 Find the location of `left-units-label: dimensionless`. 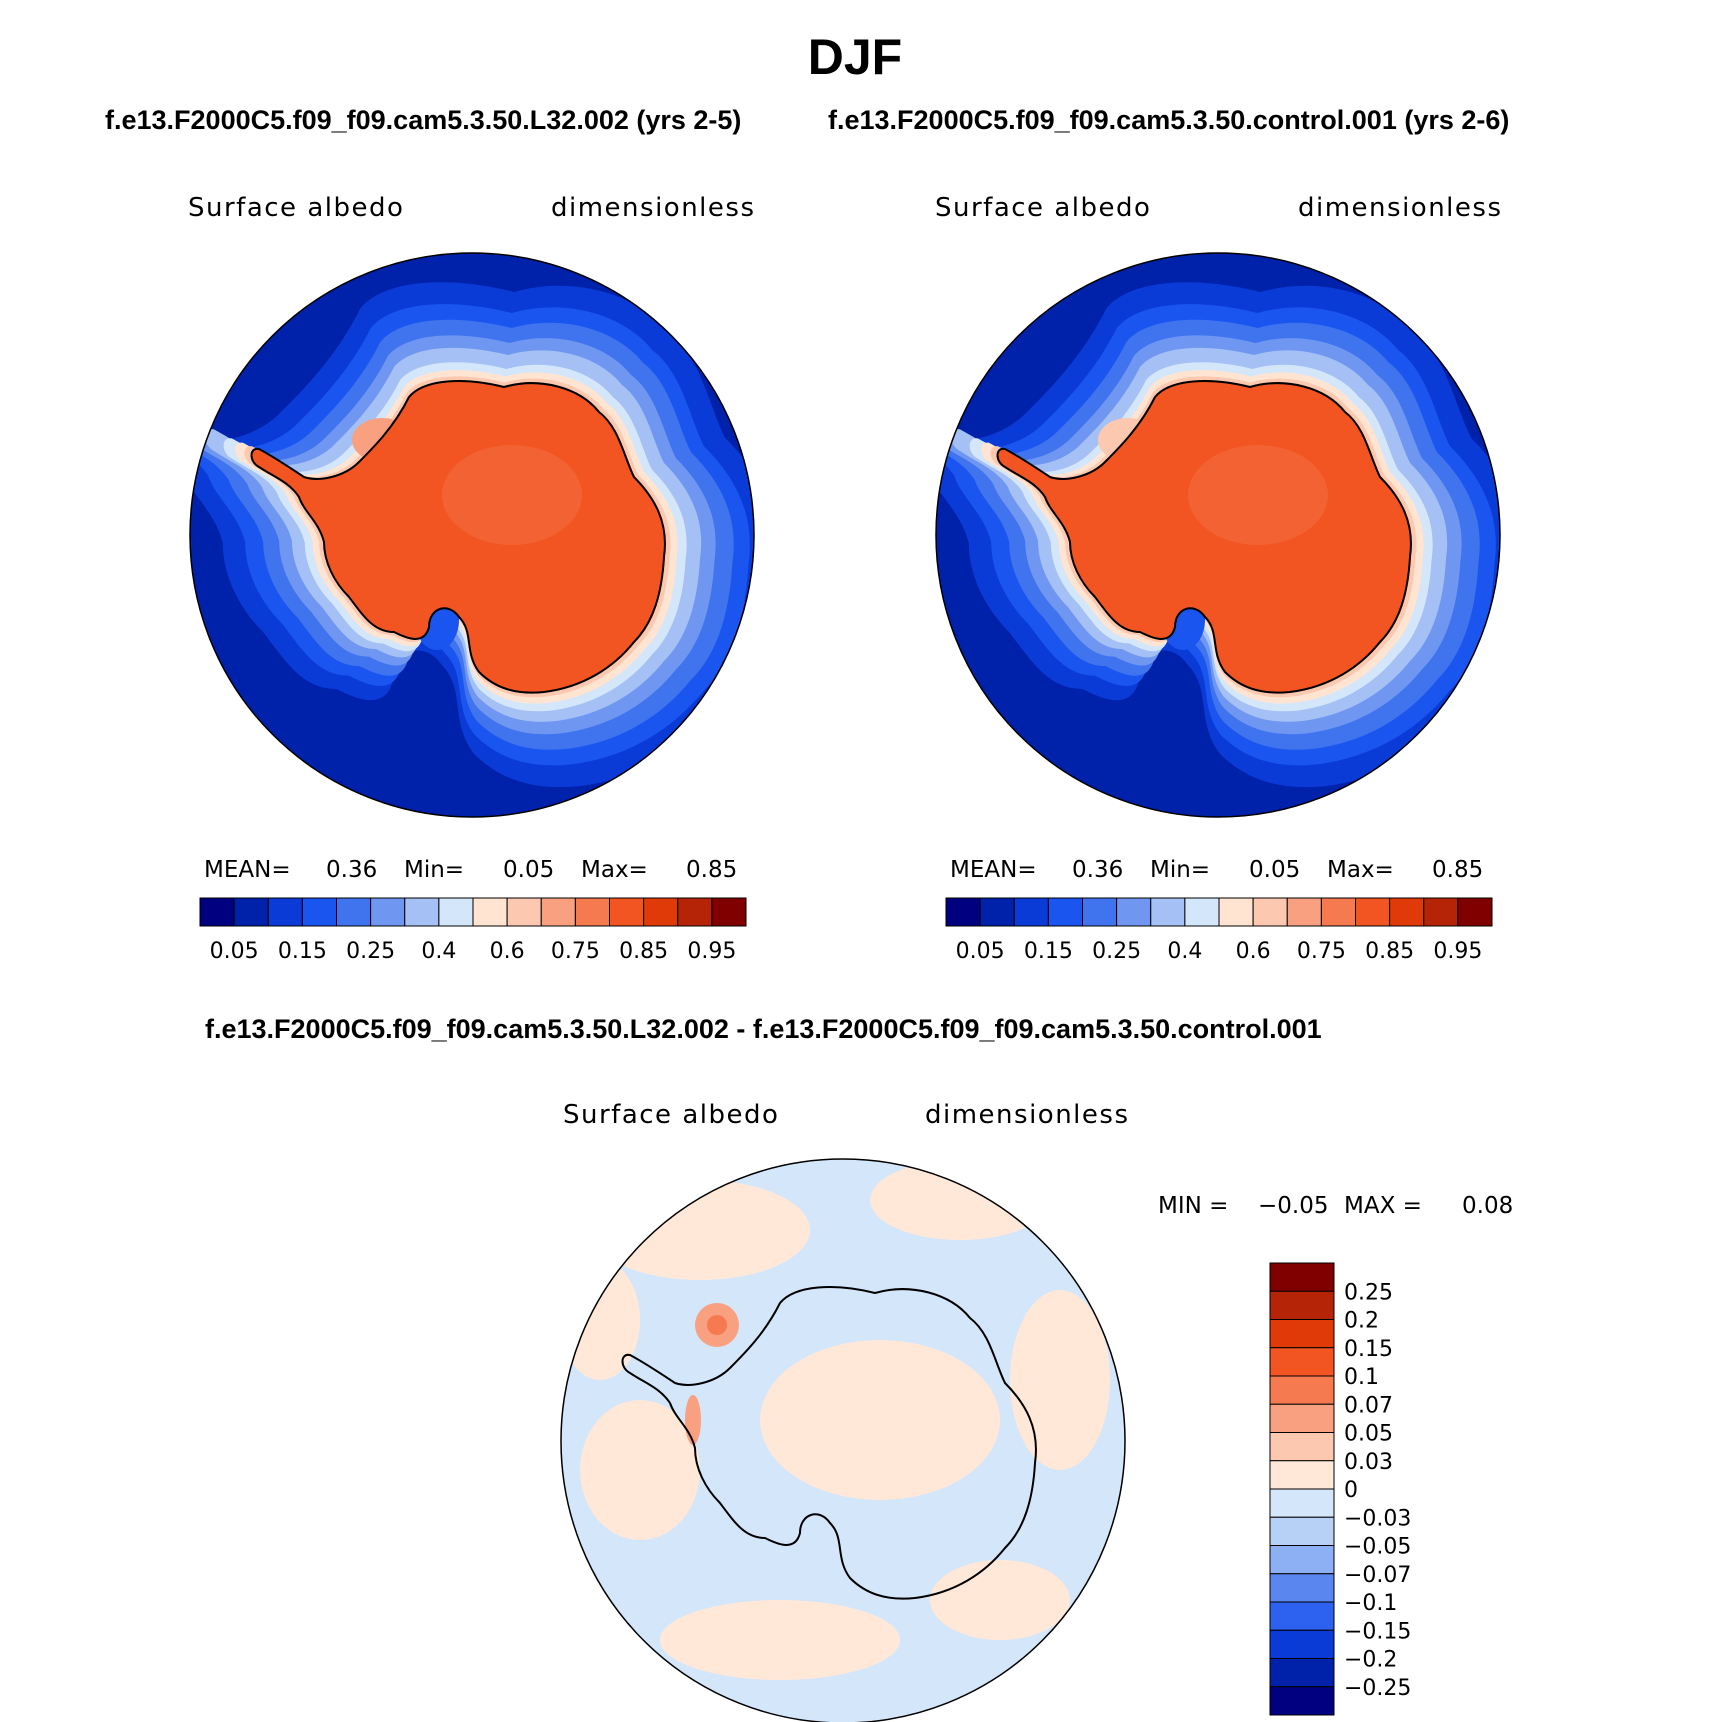

left-units-label: dimensionless is located at coordinates (653, 208).